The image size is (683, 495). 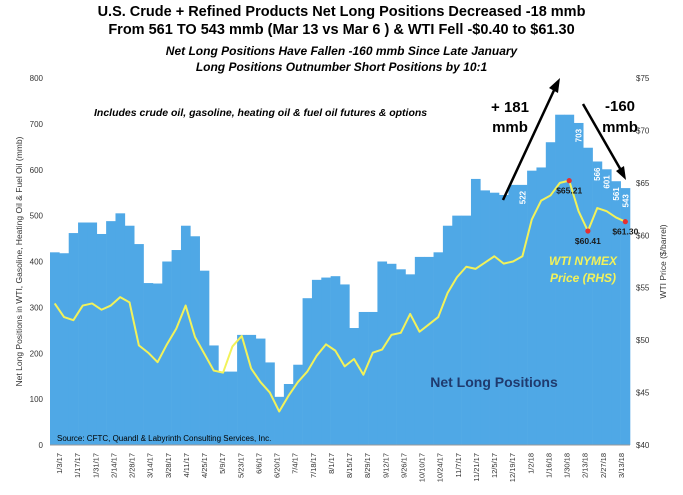 I want to click on x-tick-label: 4/25/17, so click(x=204, y=465).